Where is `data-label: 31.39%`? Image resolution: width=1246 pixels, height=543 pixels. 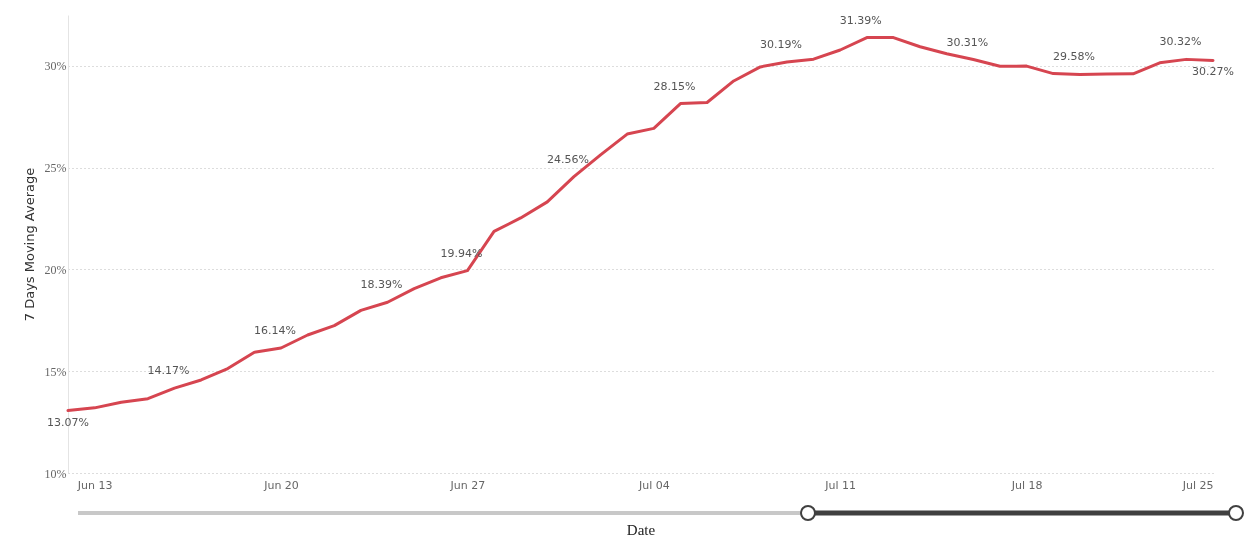 data-label: 31.39% is located at coordinates (860, 20).